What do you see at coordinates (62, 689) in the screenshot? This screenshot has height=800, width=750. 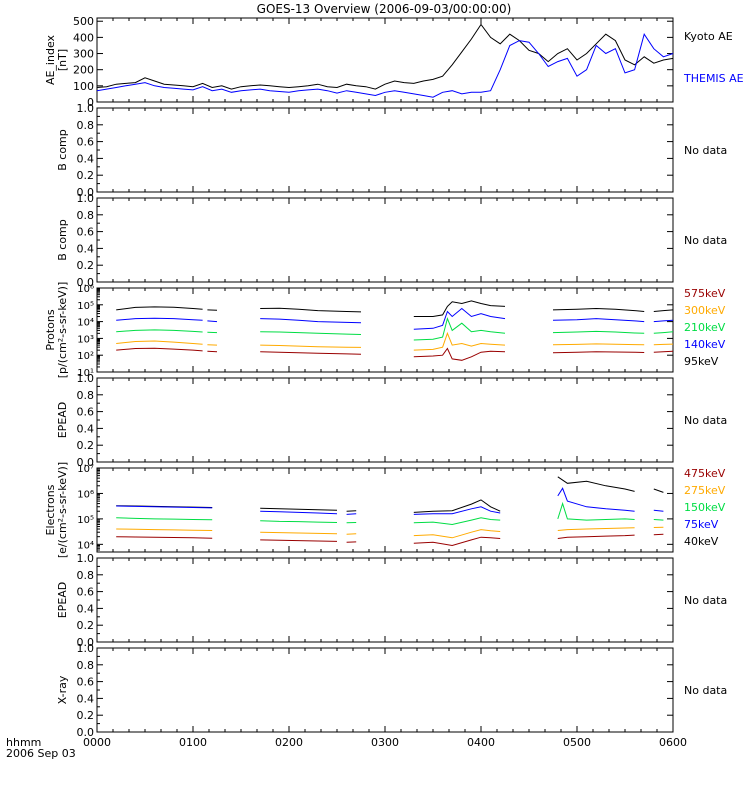 I see `xray-ylabel: X-ray` at bounding box center [62, 689].